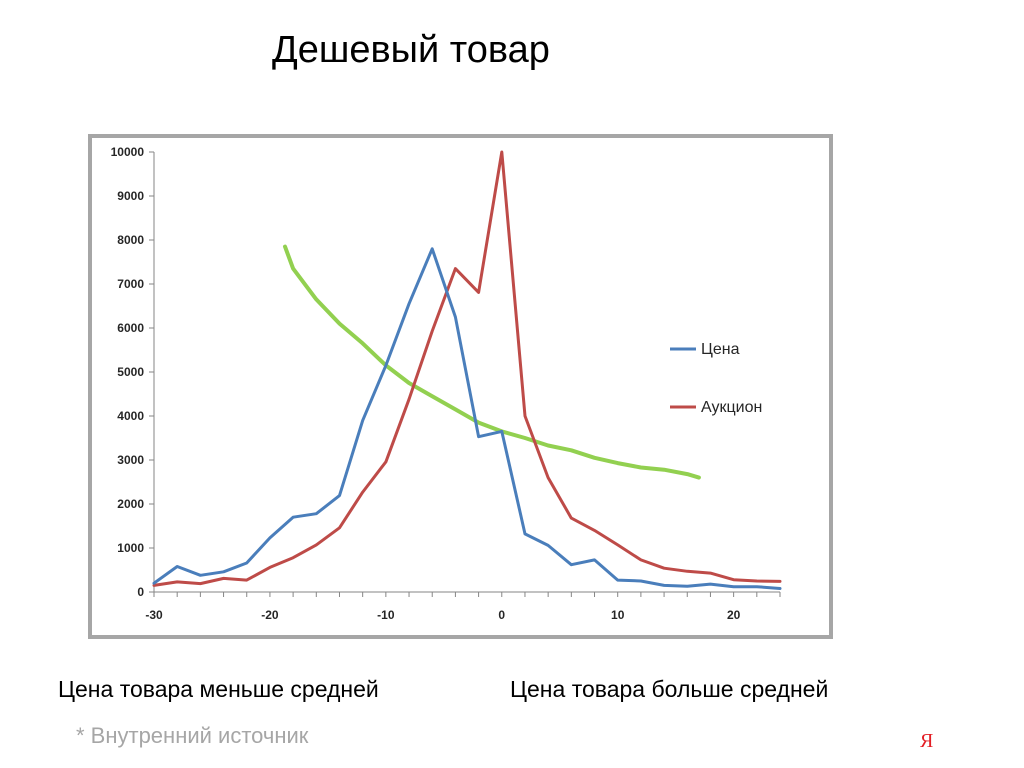  Describe the element at coordinates (130, 240) in the screenshot. I see `y-tick-label: 8000` at that location.